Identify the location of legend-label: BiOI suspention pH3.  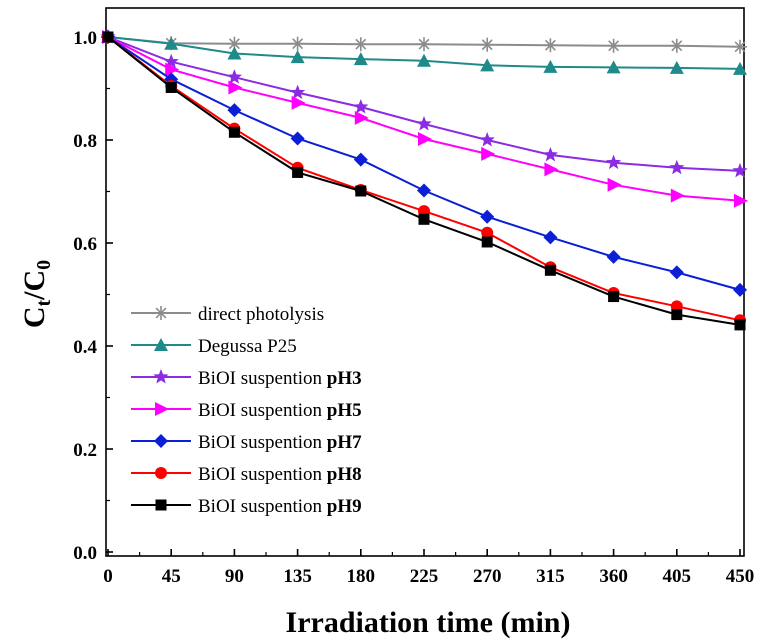
(280, 378).